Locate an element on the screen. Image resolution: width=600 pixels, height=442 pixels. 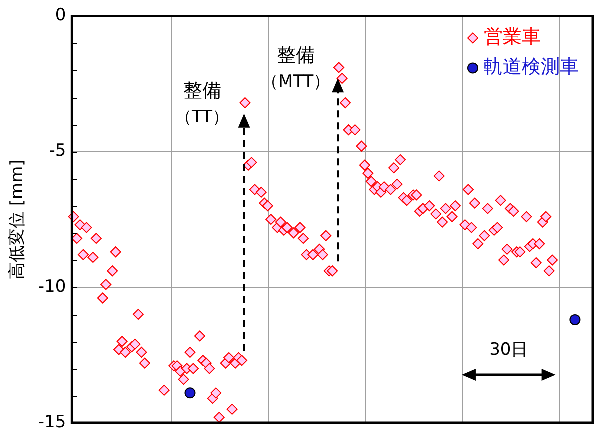
annotation: 整備（TT） is located at coordinates (202, 104).